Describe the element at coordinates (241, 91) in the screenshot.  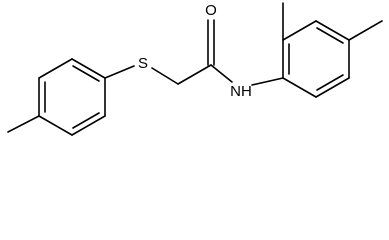
I see `atom-label: NH` at that location.